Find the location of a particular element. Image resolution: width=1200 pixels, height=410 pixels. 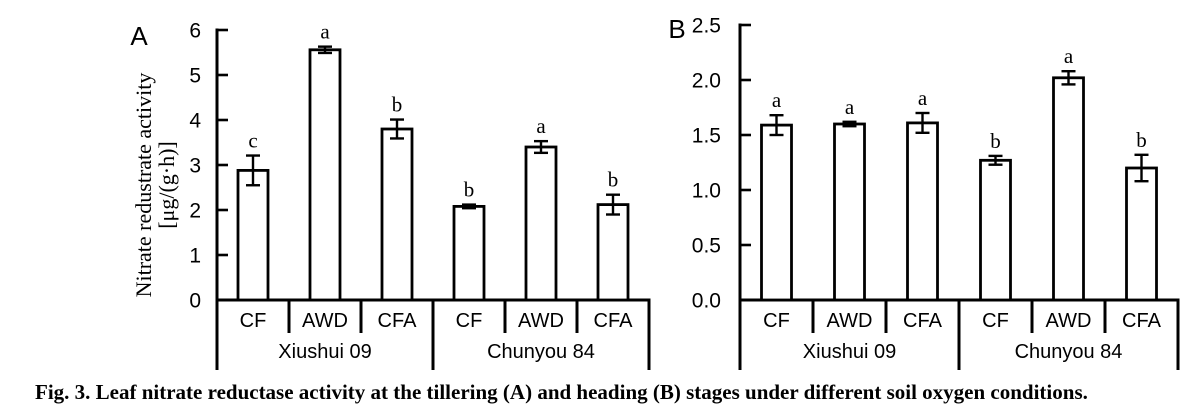

significance-letter: c is located at coordinates (252, 141).